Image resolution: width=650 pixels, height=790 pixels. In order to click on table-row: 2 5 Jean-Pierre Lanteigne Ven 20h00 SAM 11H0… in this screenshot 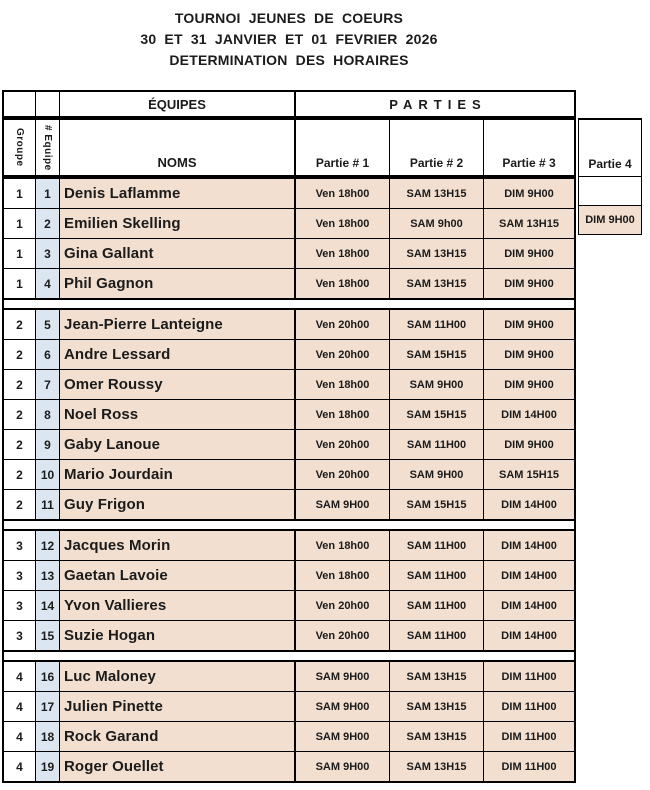, I will do `click(289, 325)`.